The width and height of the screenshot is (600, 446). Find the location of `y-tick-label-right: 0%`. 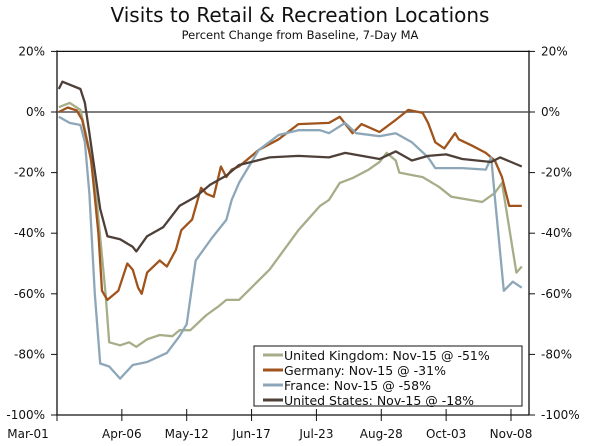

y-tick-label-right: 0% is located at coordinates (550, 112).